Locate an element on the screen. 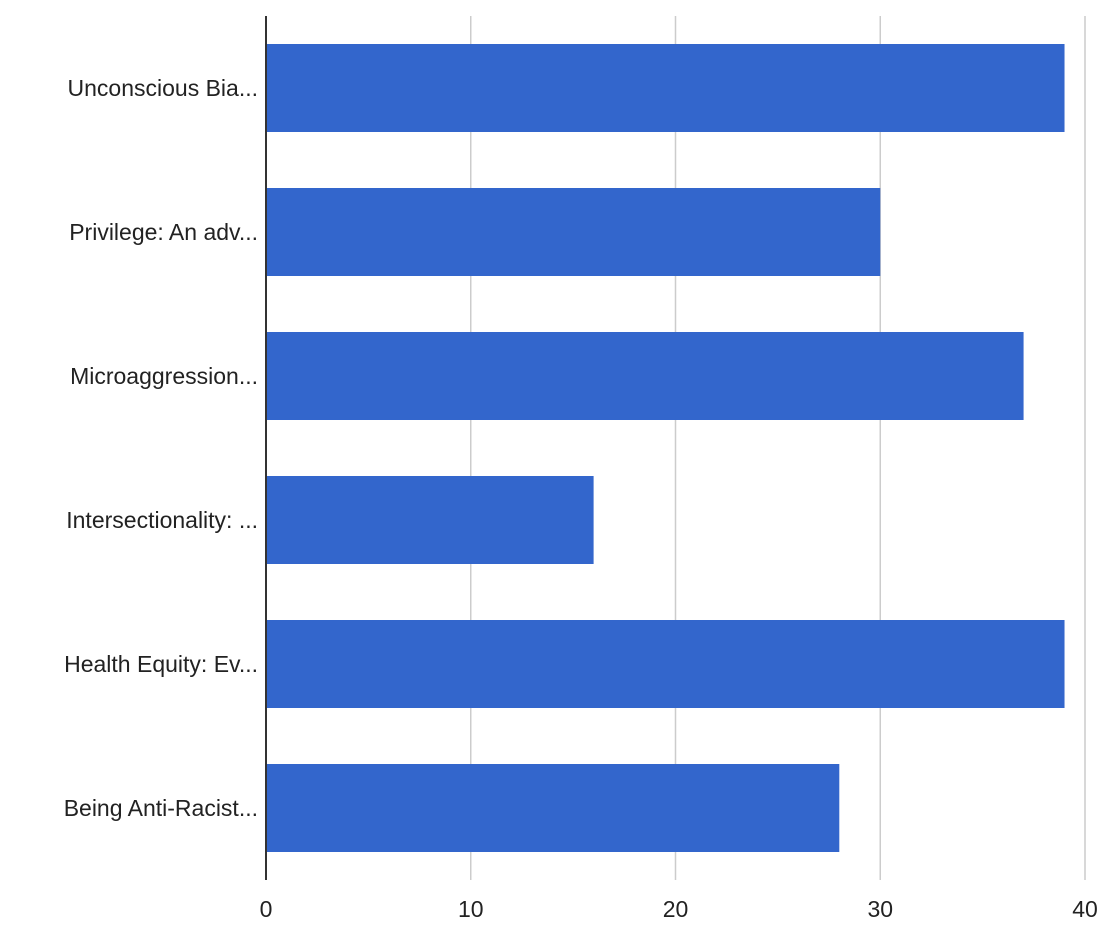 The image size is (1105, 931). x-tick-label: 20 is located at coordinates (676, 909).